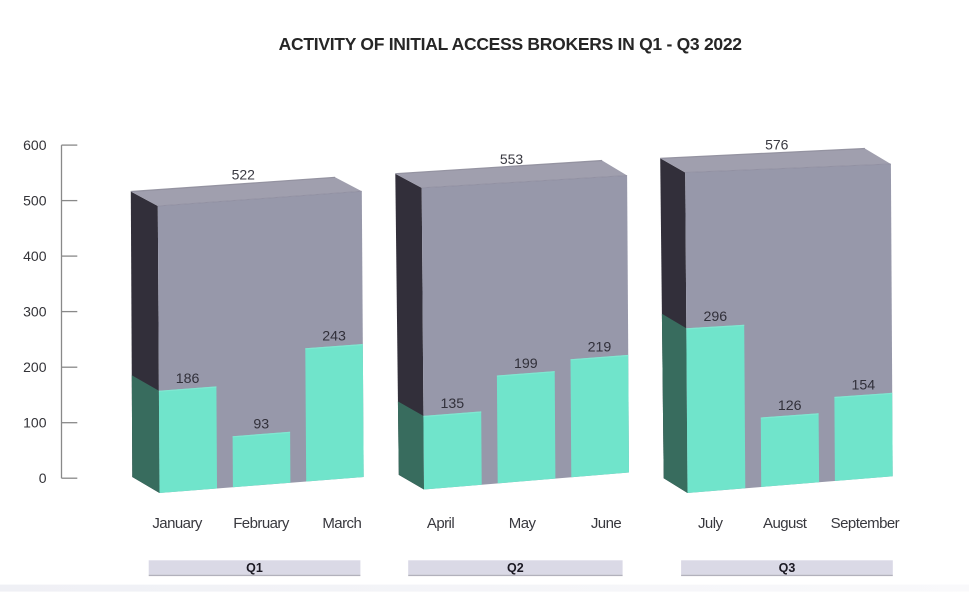 This screenshot has width=969, height=607. Describe the element at coordinates (785, 523) in the screenshot. I see `svg-text: August` at that location.